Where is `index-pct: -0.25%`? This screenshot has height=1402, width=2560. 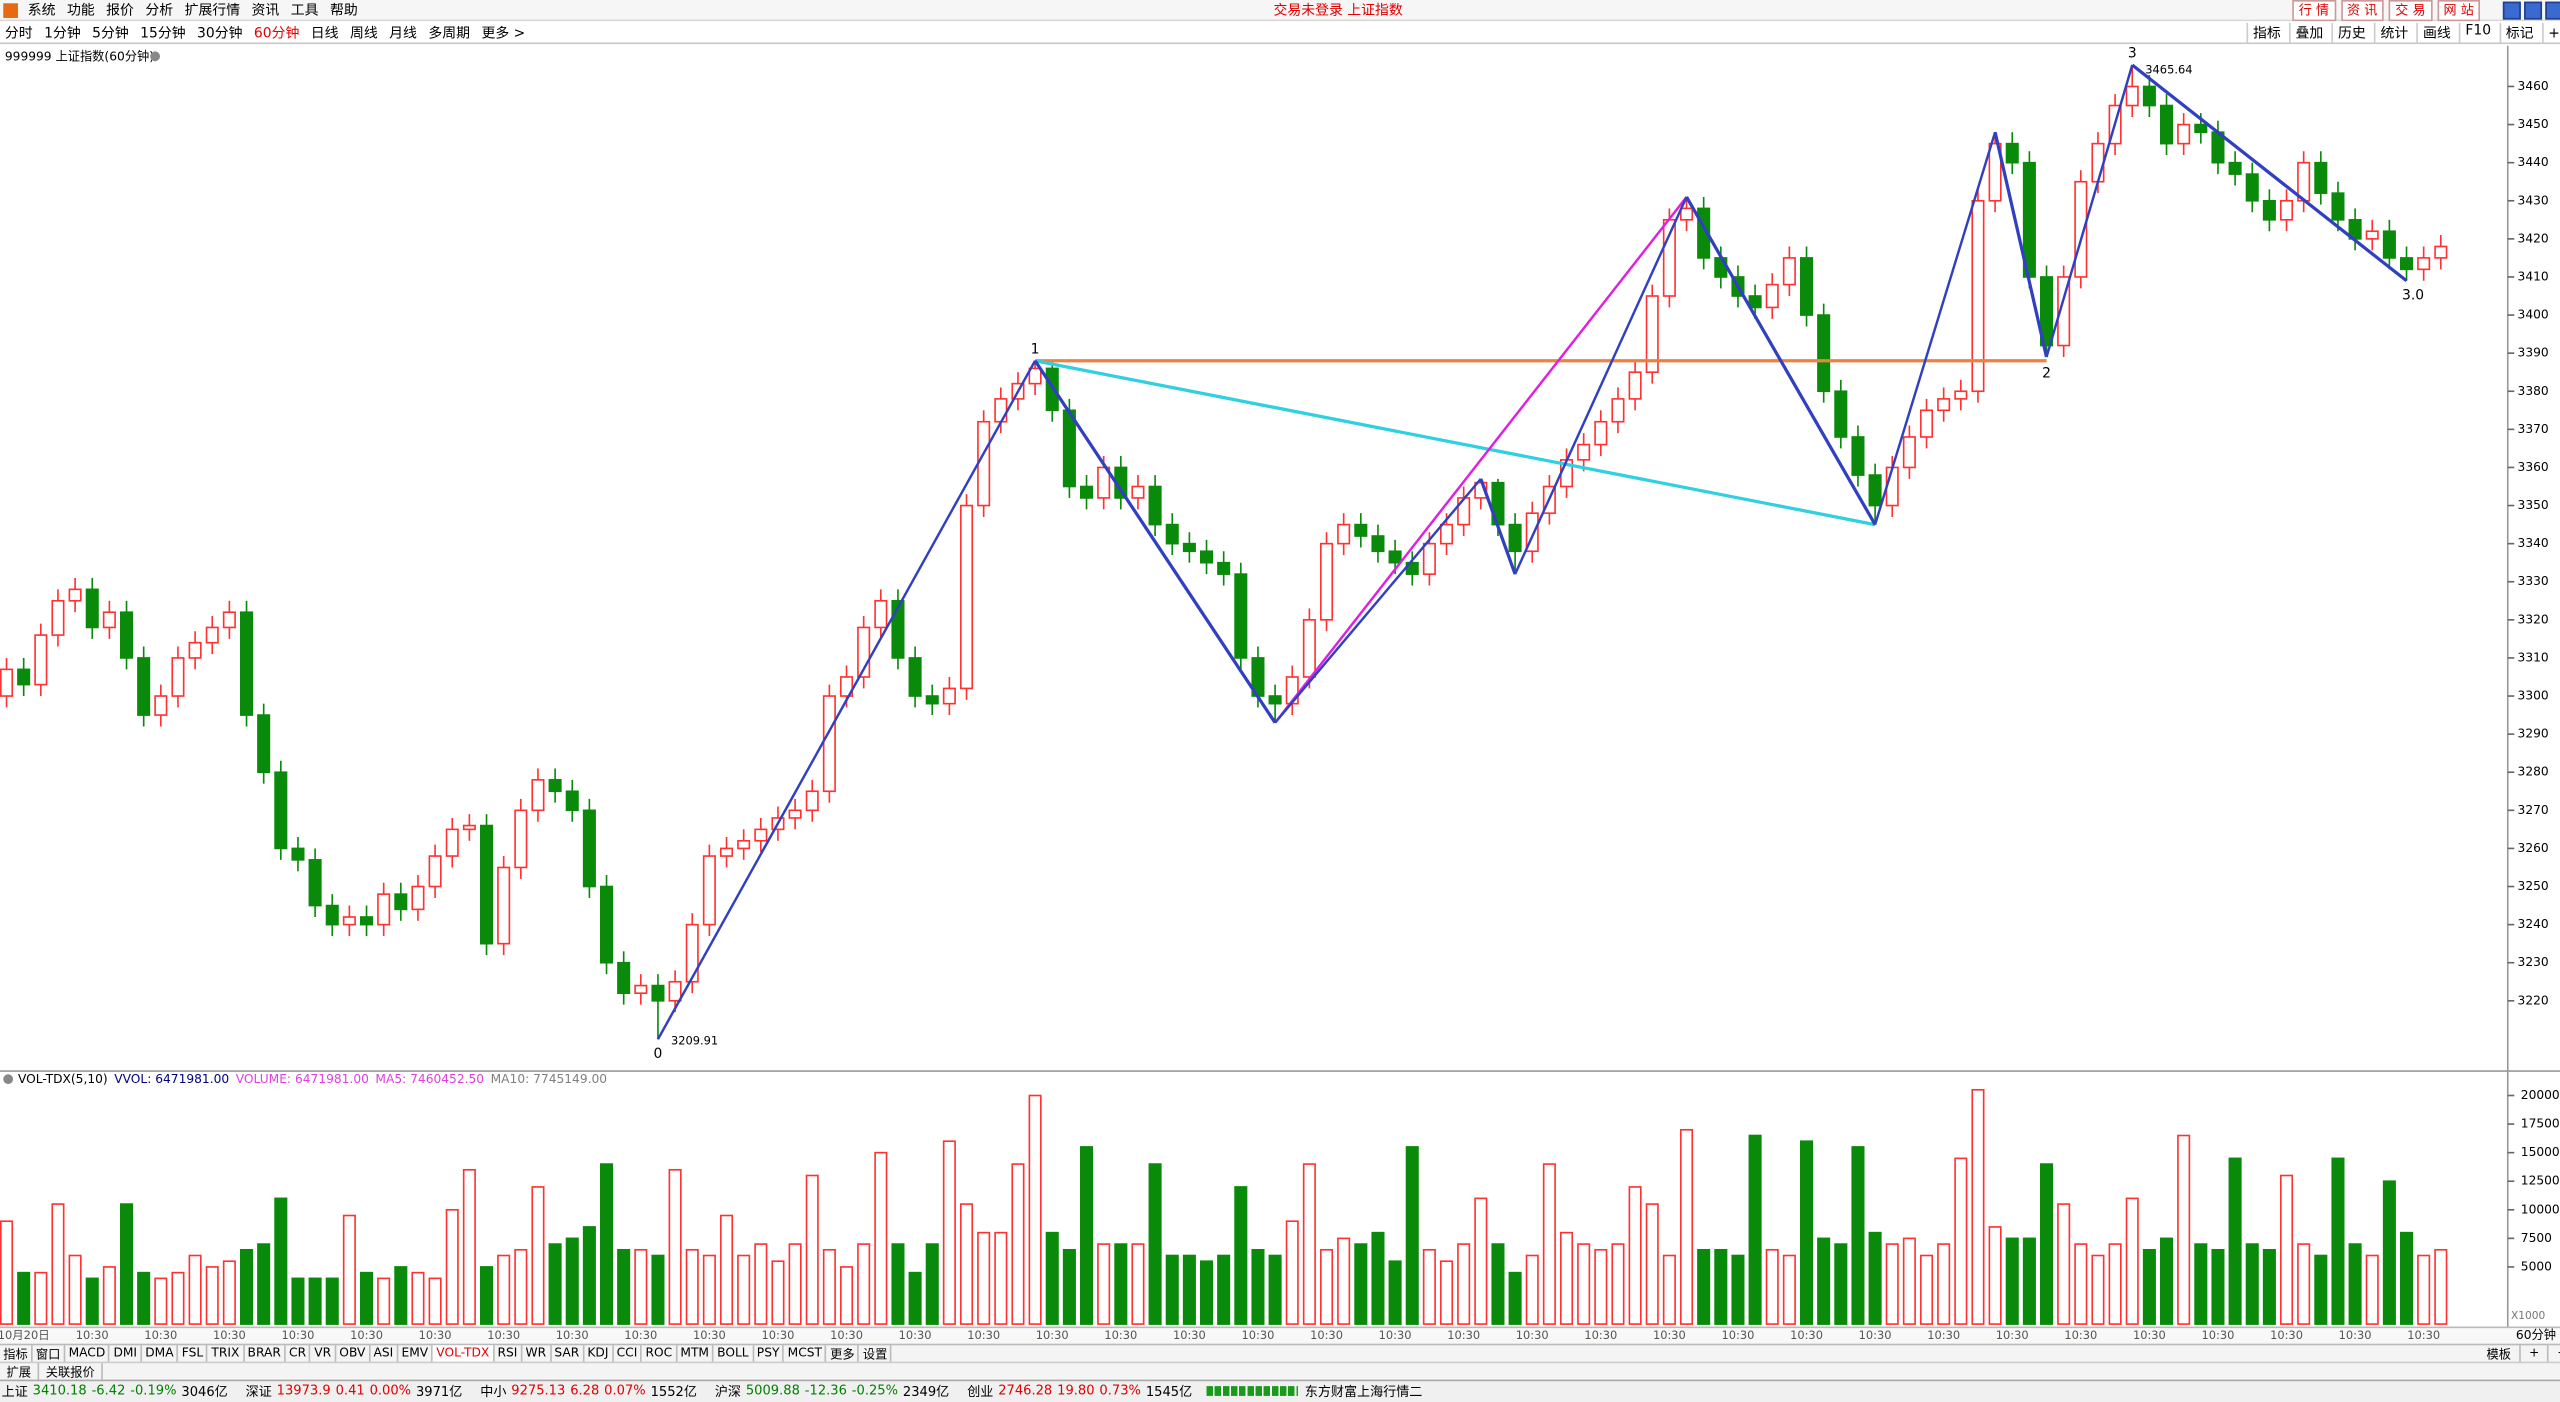 index-pct: -0.25% is located at coordinates (875, 1390).